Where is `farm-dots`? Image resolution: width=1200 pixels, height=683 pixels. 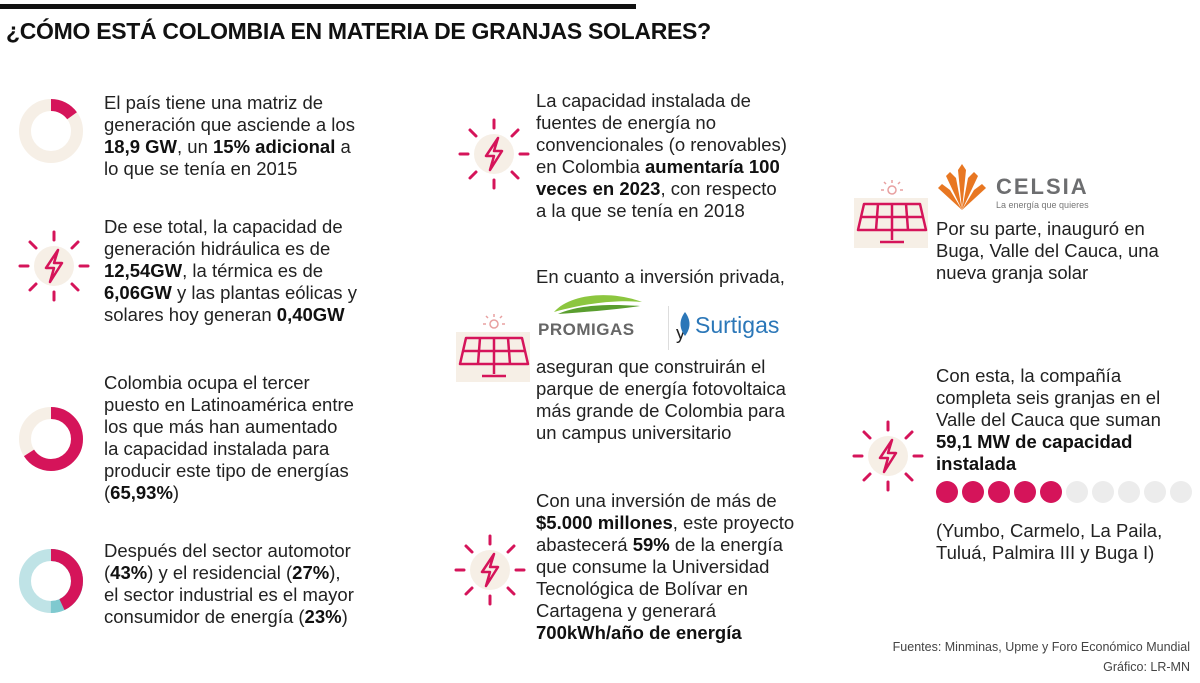
farm-dots is located at coordinates (1064, 492).